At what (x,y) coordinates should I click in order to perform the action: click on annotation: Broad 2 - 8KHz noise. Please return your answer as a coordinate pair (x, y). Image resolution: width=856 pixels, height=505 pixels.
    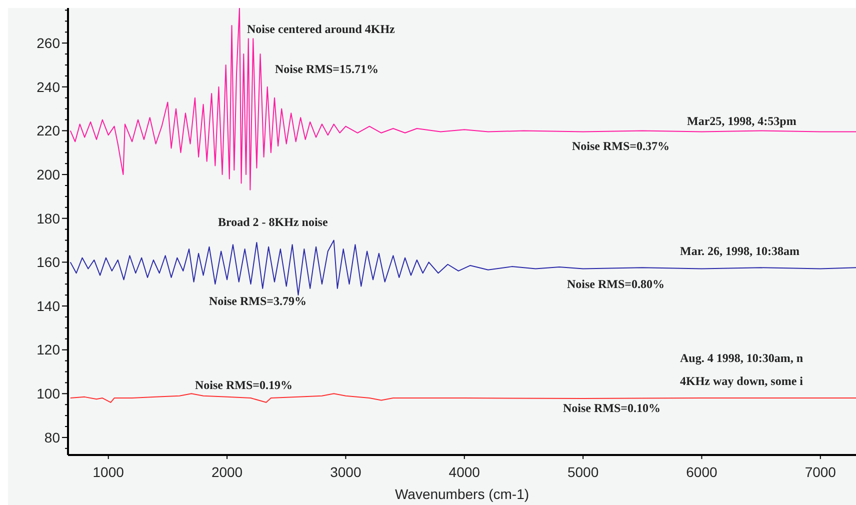
    Looking at the image, I should click on (273, 222).